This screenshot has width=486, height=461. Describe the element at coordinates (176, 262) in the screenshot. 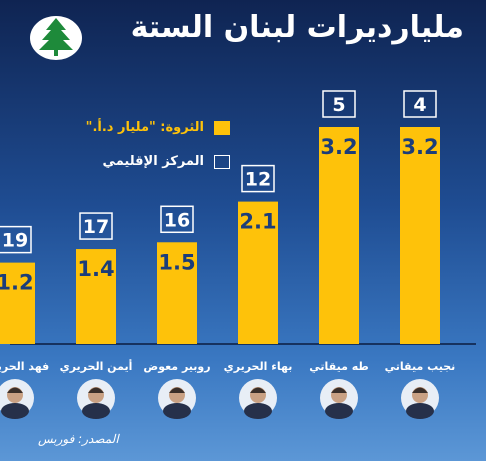

I see `bar-value-label: 1.5` at that location.